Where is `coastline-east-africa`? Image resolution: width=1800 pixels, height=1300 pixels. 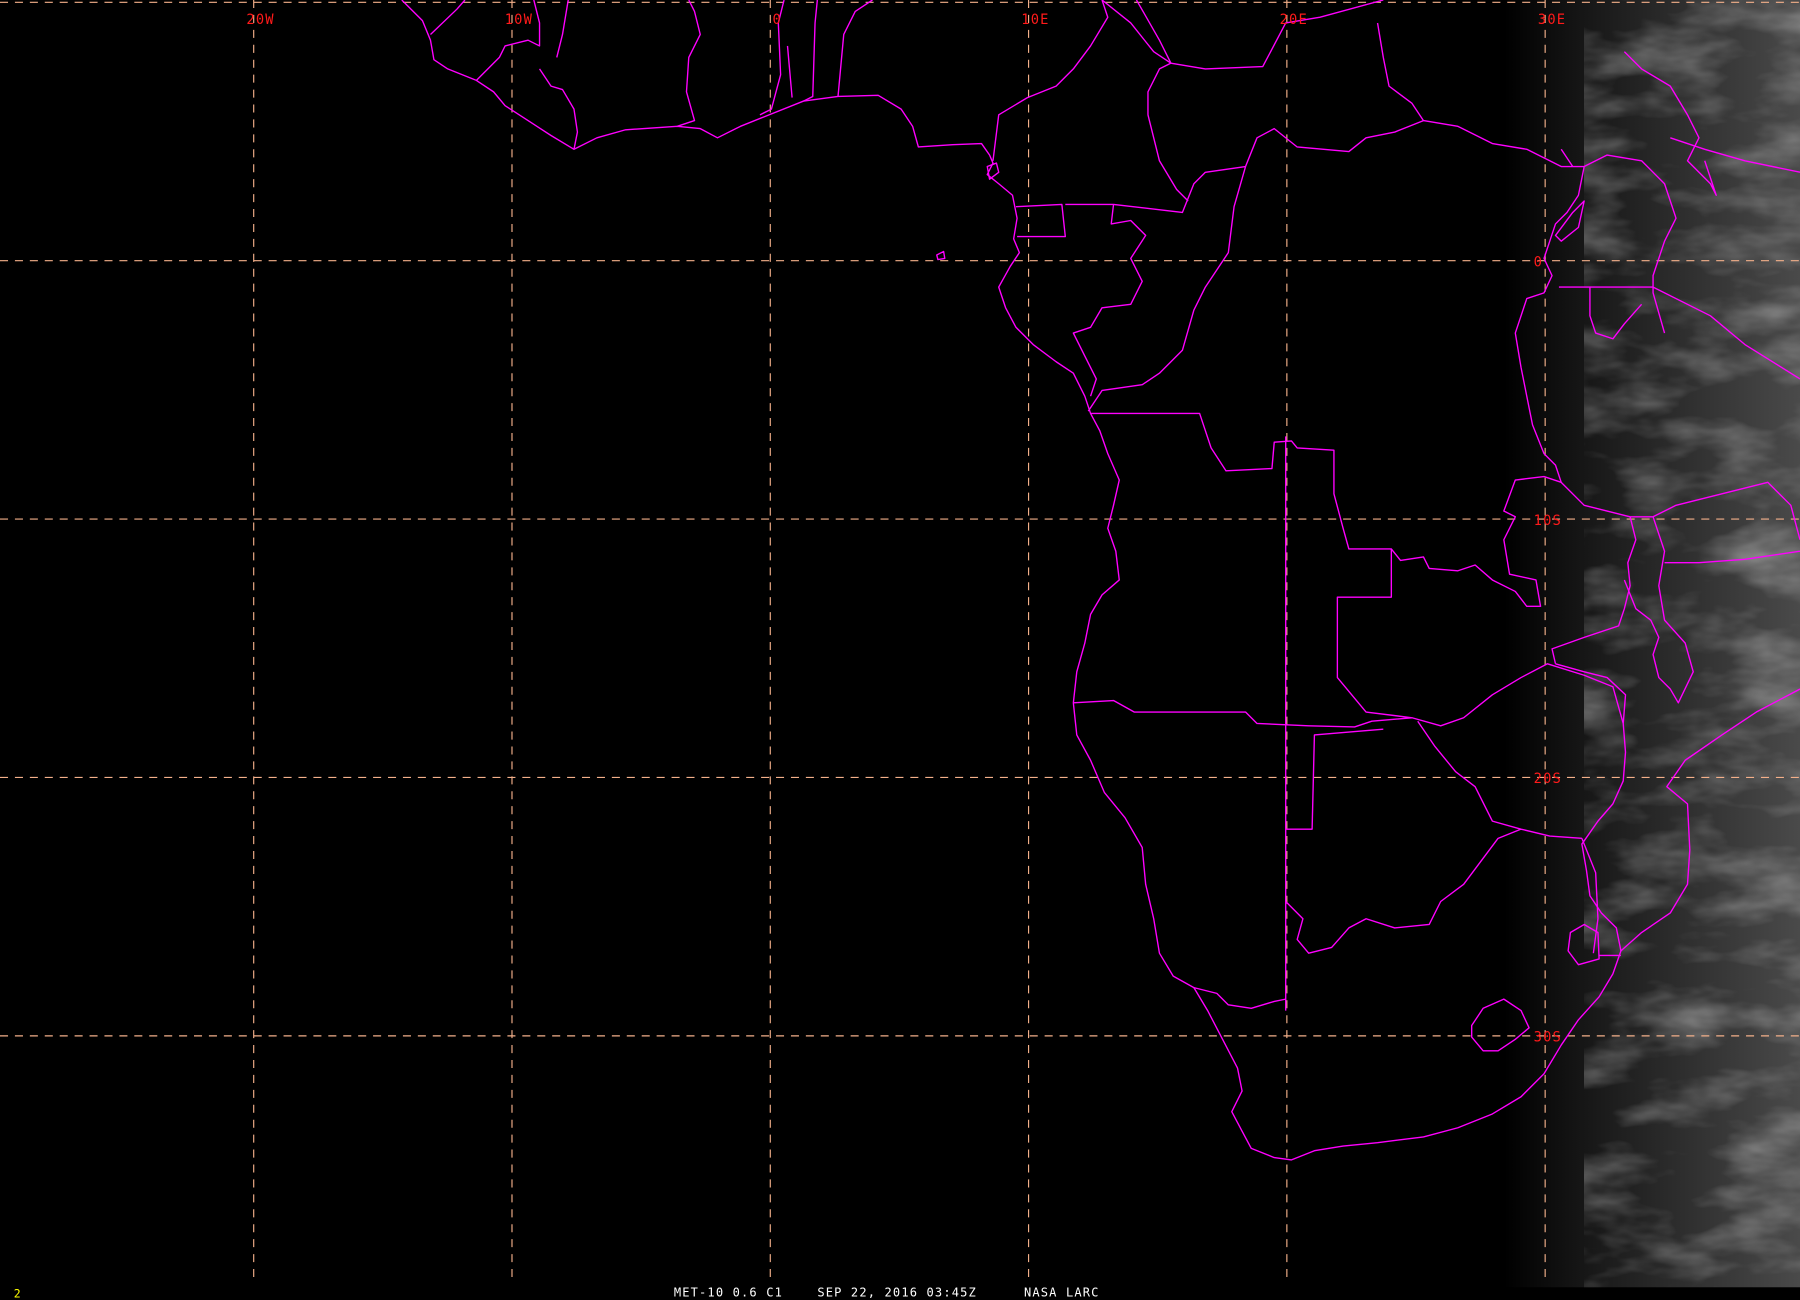 coastline-east-africa is located at coordinates (1710, 820).